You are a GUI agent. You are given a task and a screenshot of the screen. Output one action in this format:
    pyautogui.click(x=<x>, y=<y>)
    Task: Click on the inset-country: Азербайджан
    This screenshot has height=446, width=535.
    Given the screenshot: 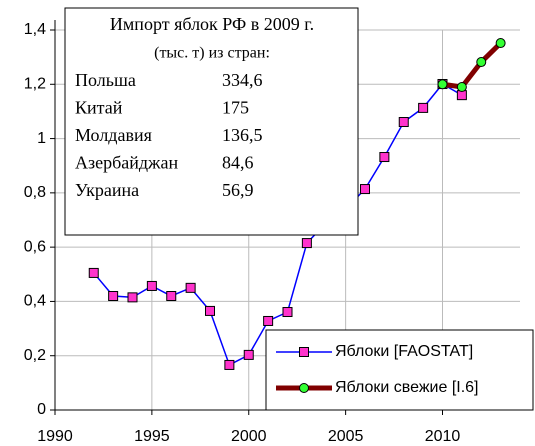 What is the action you would take?
    pyautogui.click(x=126, y=163)
    